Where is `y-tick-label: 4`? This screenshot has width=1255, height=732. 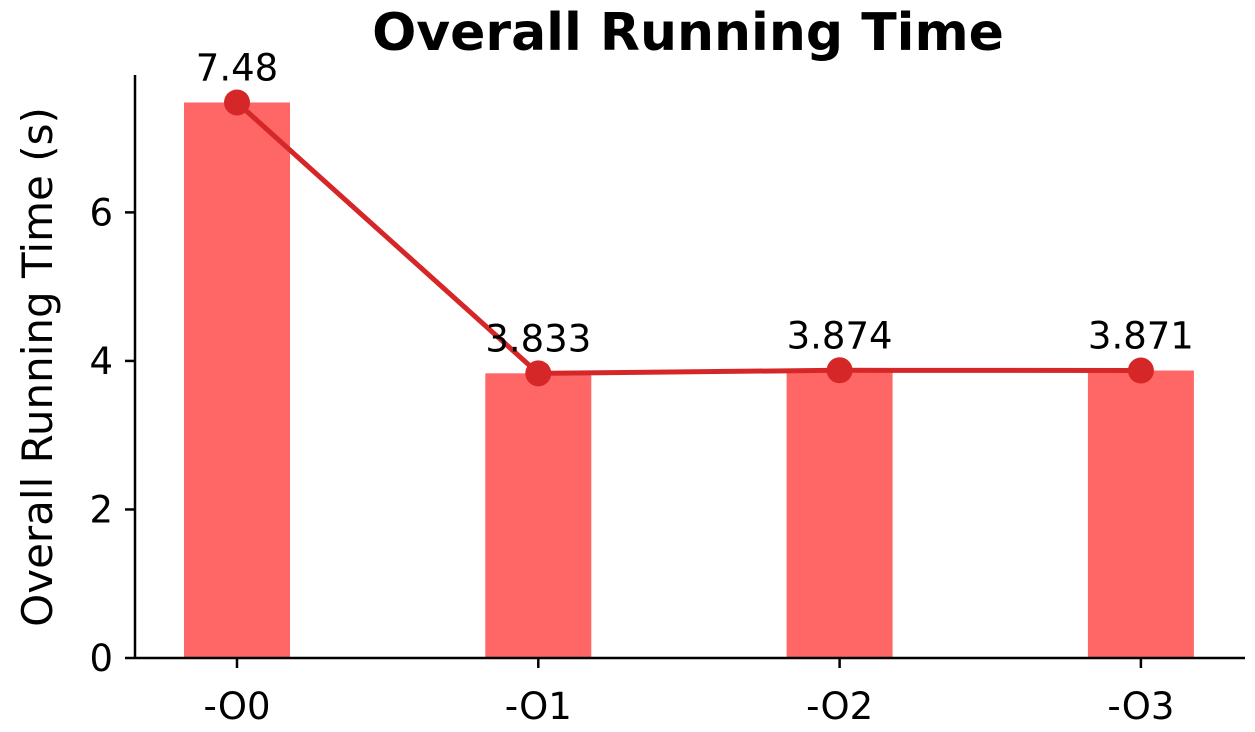 y-tick-label: 4 is located at coordinates (101, 361).